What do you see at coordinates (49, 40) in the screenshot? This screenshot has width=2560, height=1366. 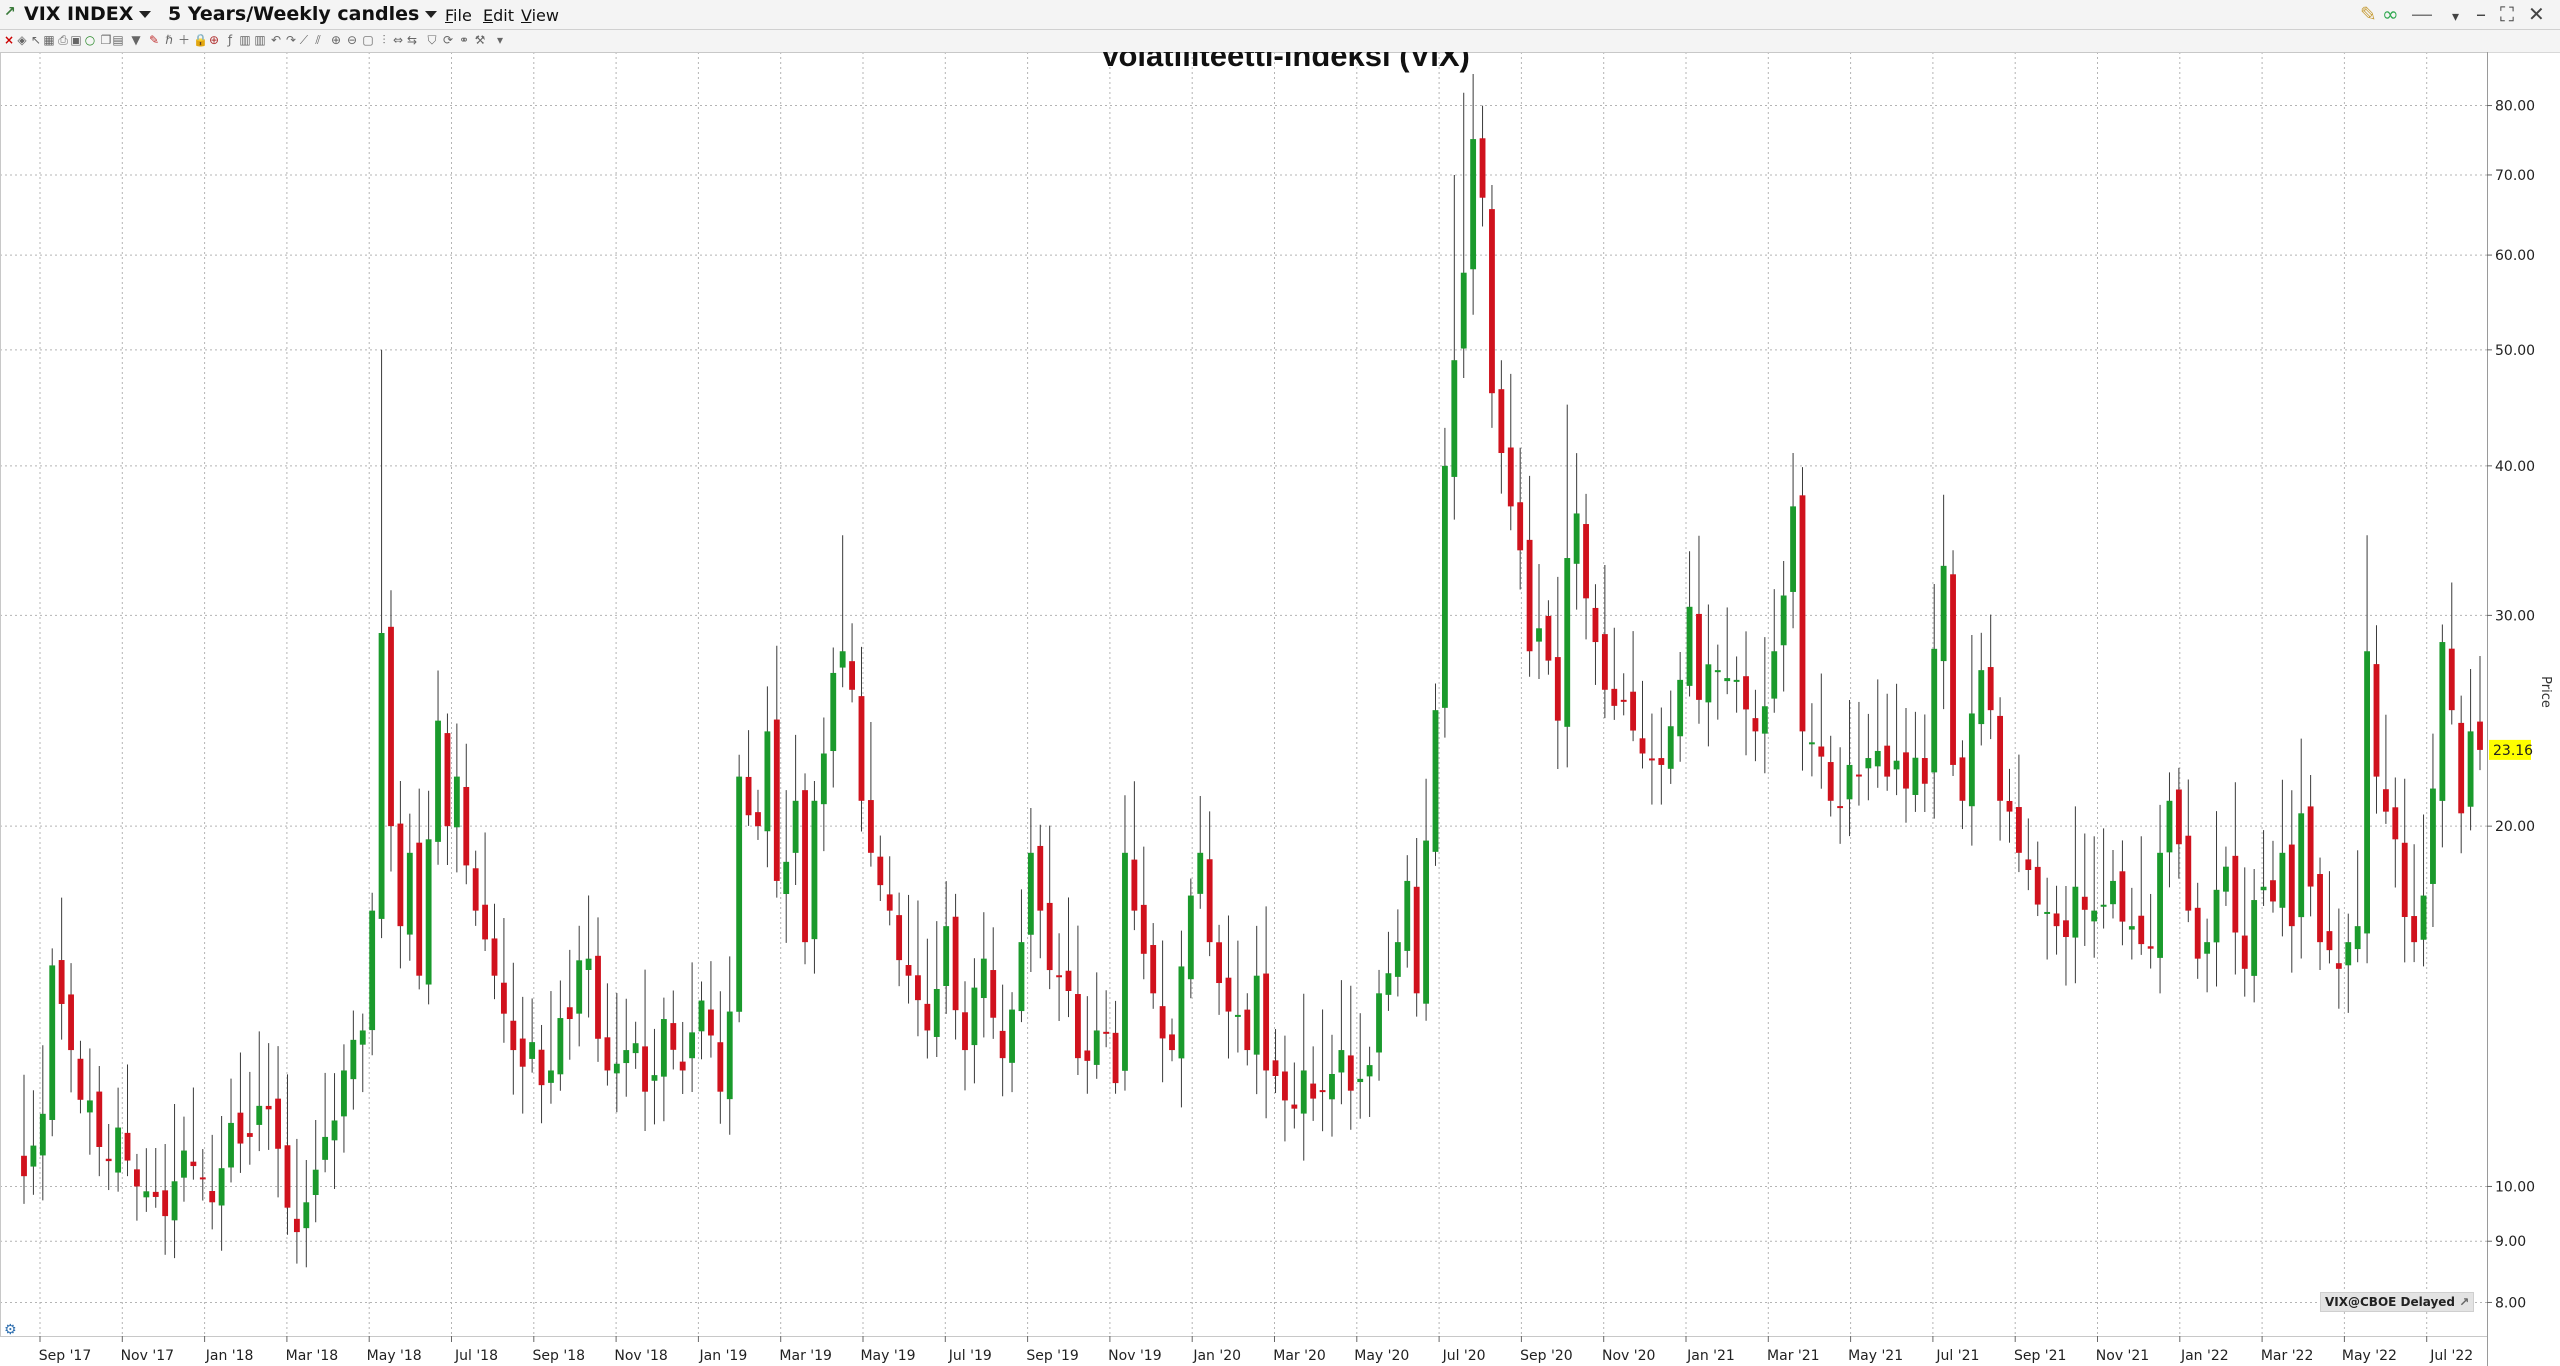 I see `grid-icon: ▦` at bounding box center [49, 40].